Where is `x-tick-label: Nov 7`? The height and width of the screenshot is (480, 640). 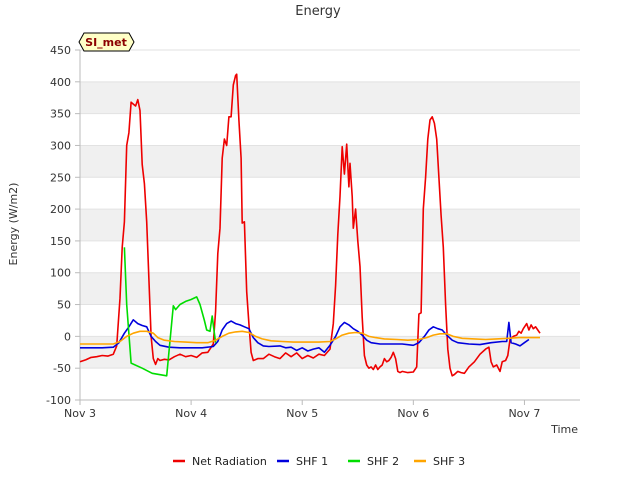
x-tick-label: Nov 7 is located at coordinates (524, 413).